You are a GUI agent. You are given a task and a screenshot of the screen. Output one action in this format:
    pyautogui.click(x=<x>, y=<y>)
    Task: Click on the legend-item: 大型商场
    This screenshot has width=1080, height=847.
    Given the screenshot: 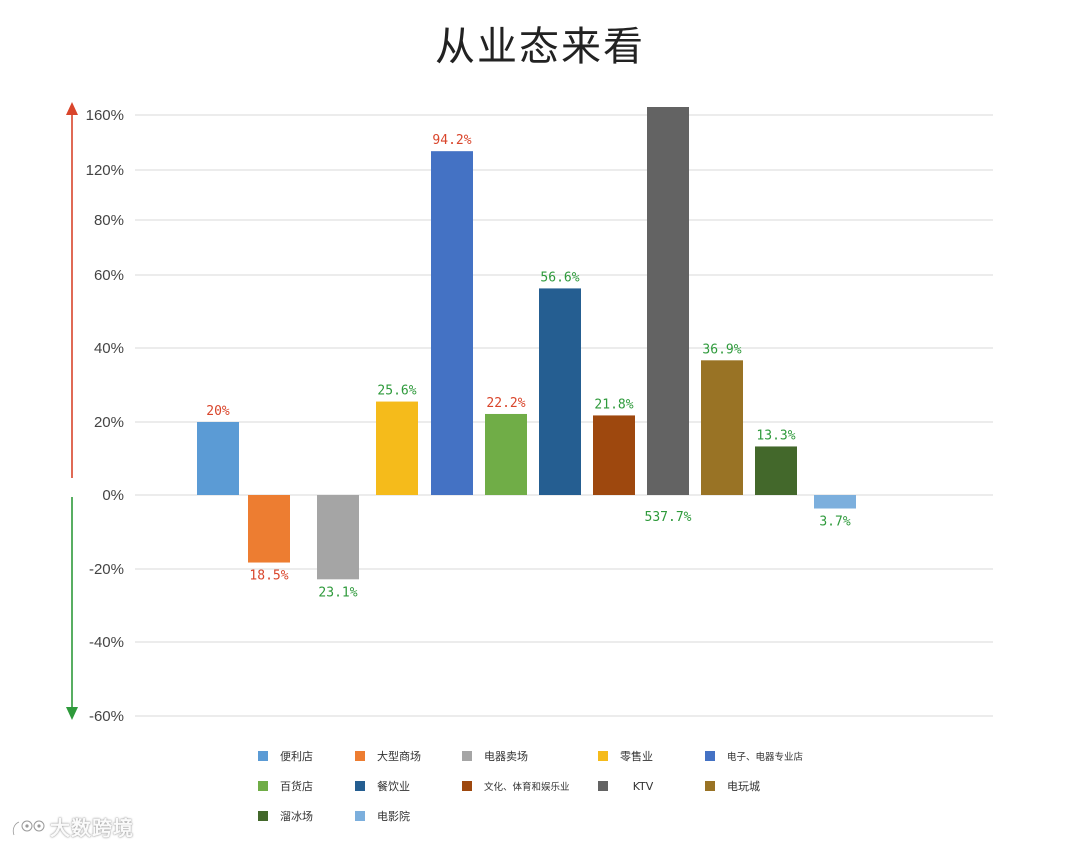 What is the action you would take?
    pyautogui.click(x=388, y=756)
    